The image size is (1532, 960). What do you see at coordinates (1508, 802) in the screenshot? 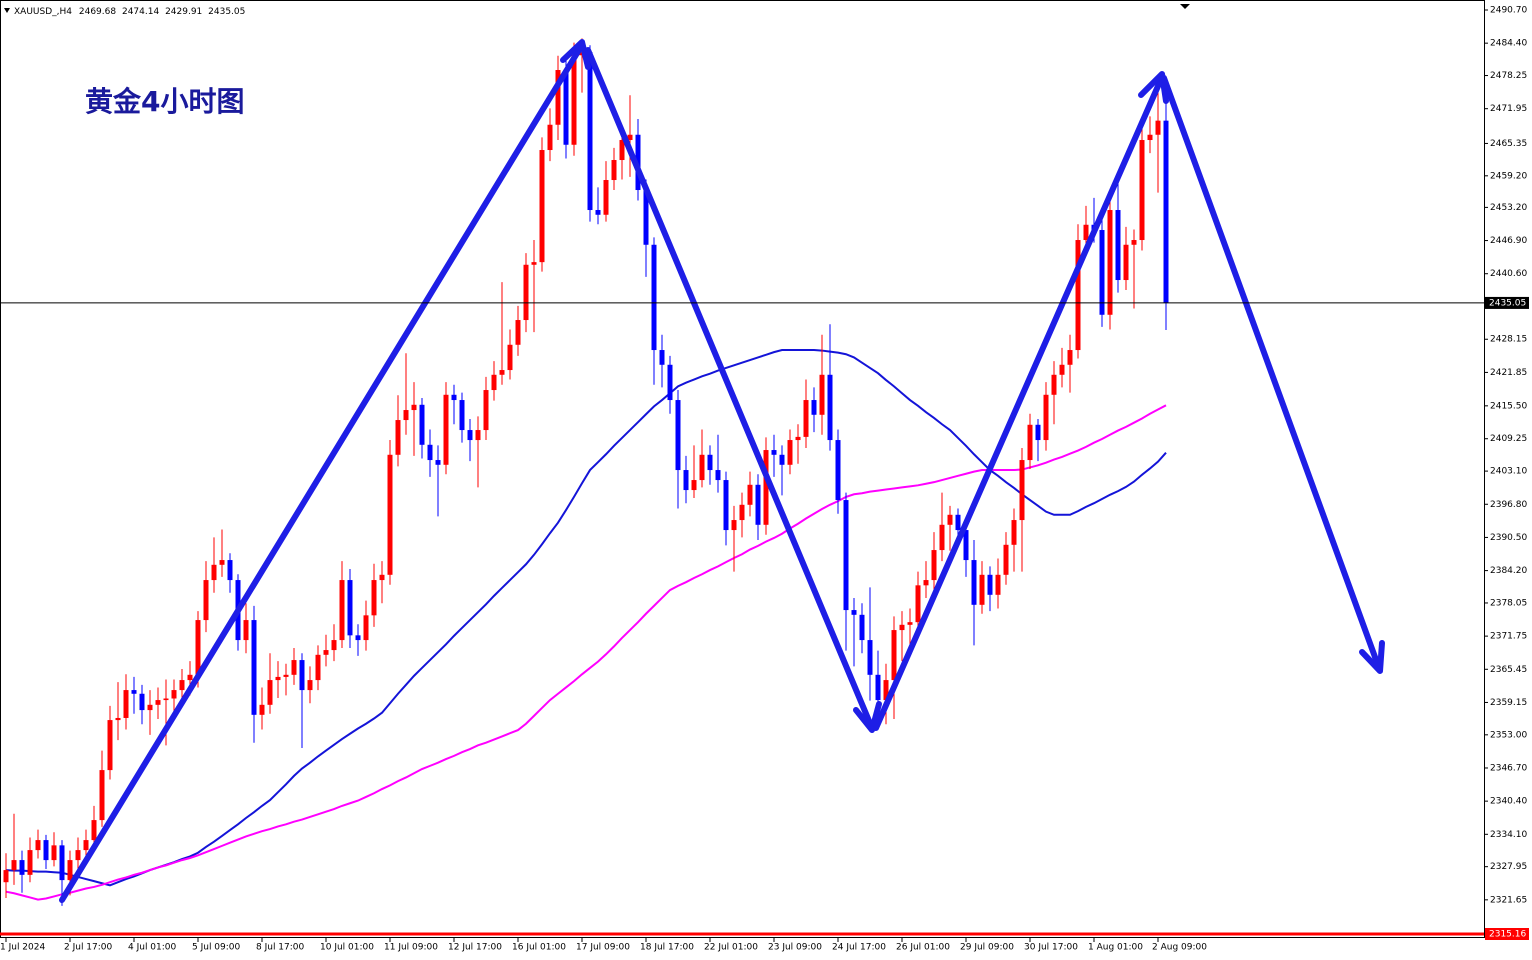
I see `y-tick-label: 2340.40` at bounding box center [1508, 802].